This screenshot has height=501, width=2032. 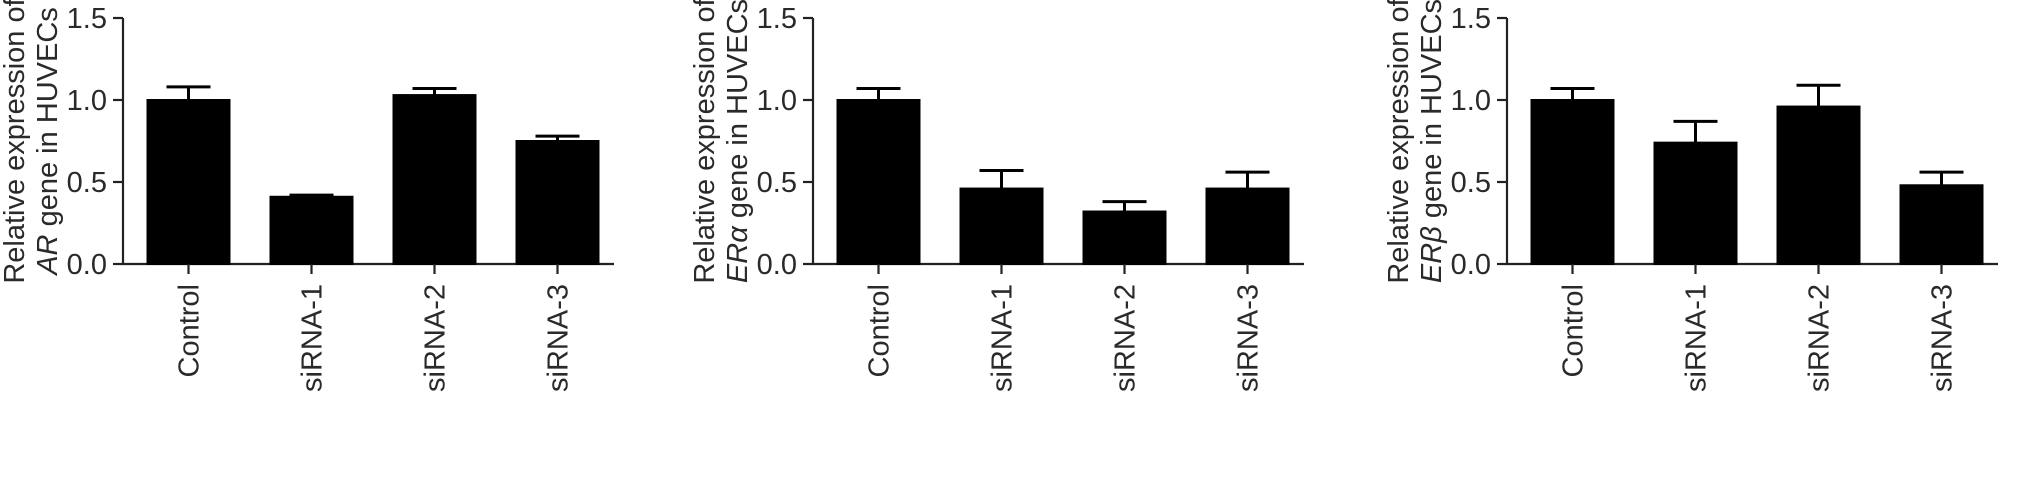 I want to click on gene-name: ERβ, so click(x=1432, y=254).